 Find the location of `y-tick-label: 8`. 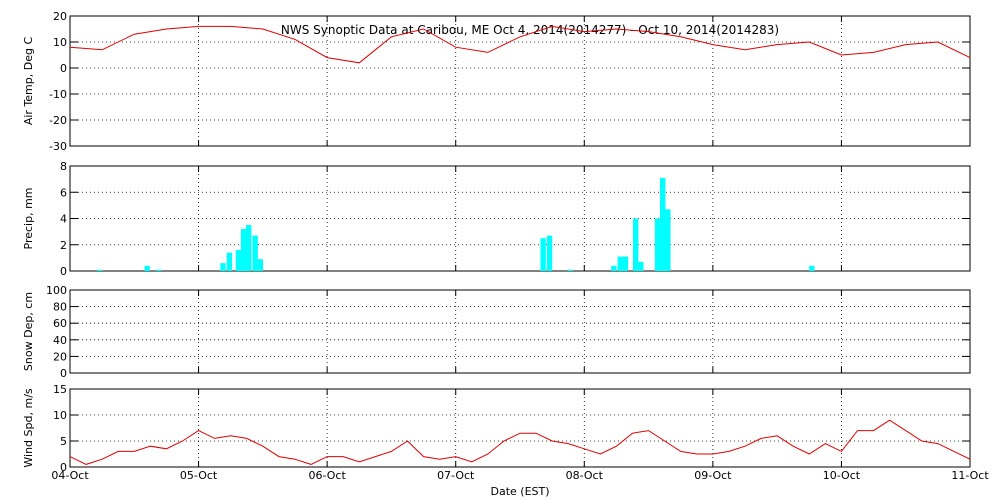

y-tick-label: 8 is located at coordinates (63, 166).